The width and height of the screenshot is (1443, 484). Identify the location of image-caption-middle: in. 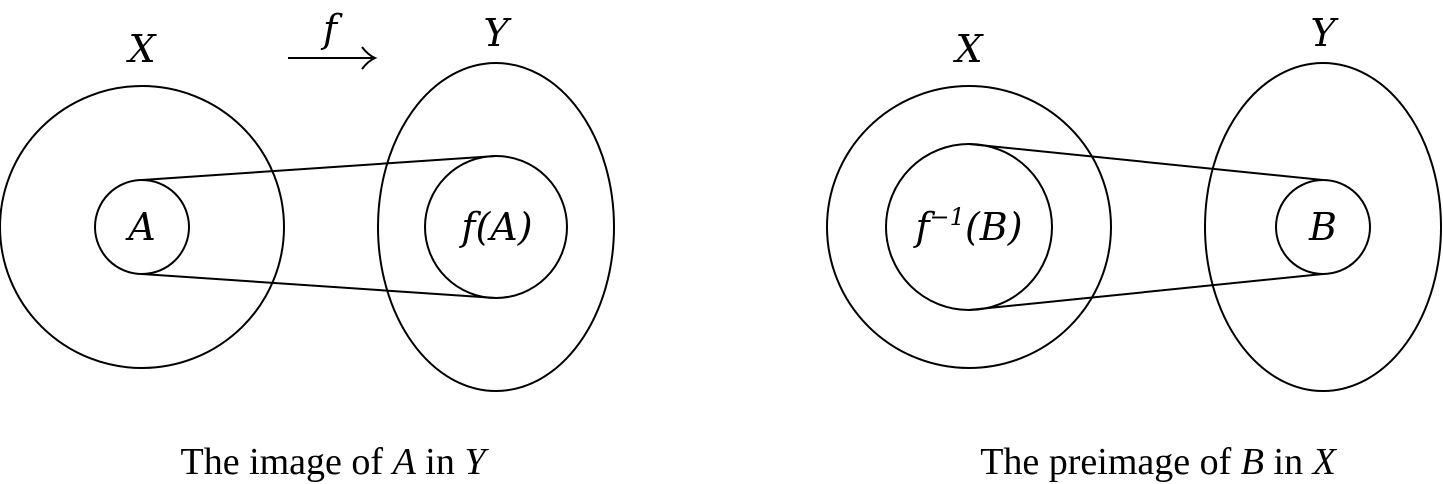
(440, 462).